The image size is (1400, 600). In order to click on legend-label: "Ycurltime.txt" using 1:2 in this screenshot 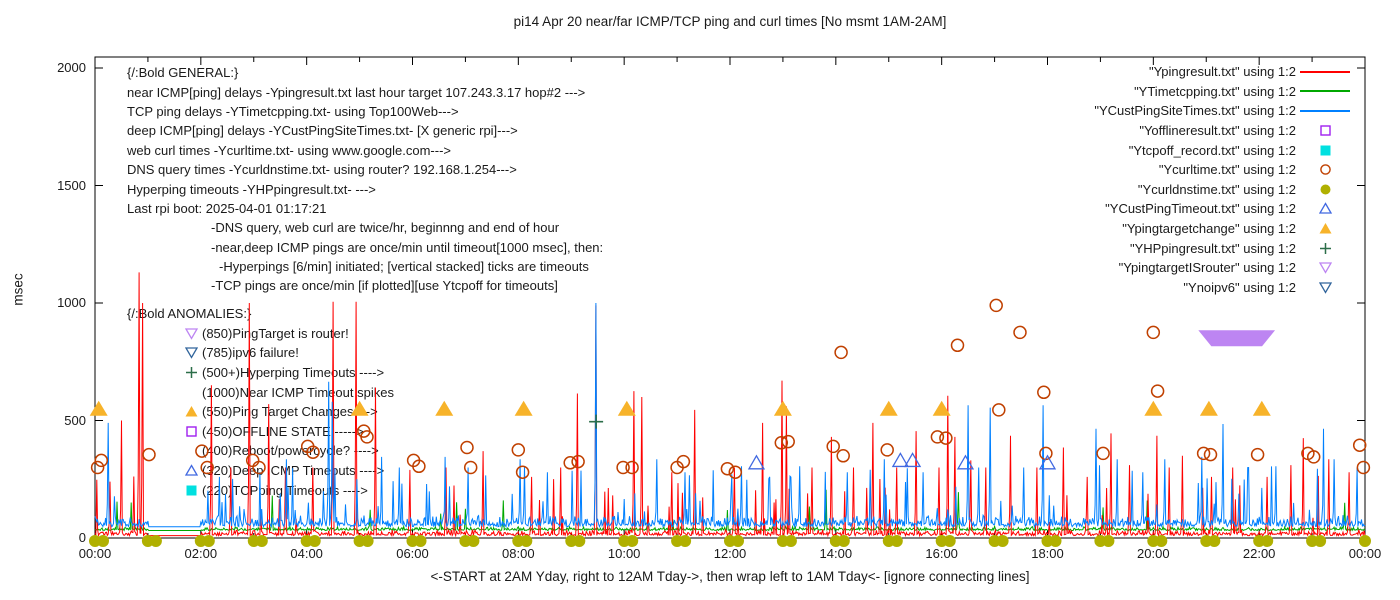, I will do `click(1227, 170)`.